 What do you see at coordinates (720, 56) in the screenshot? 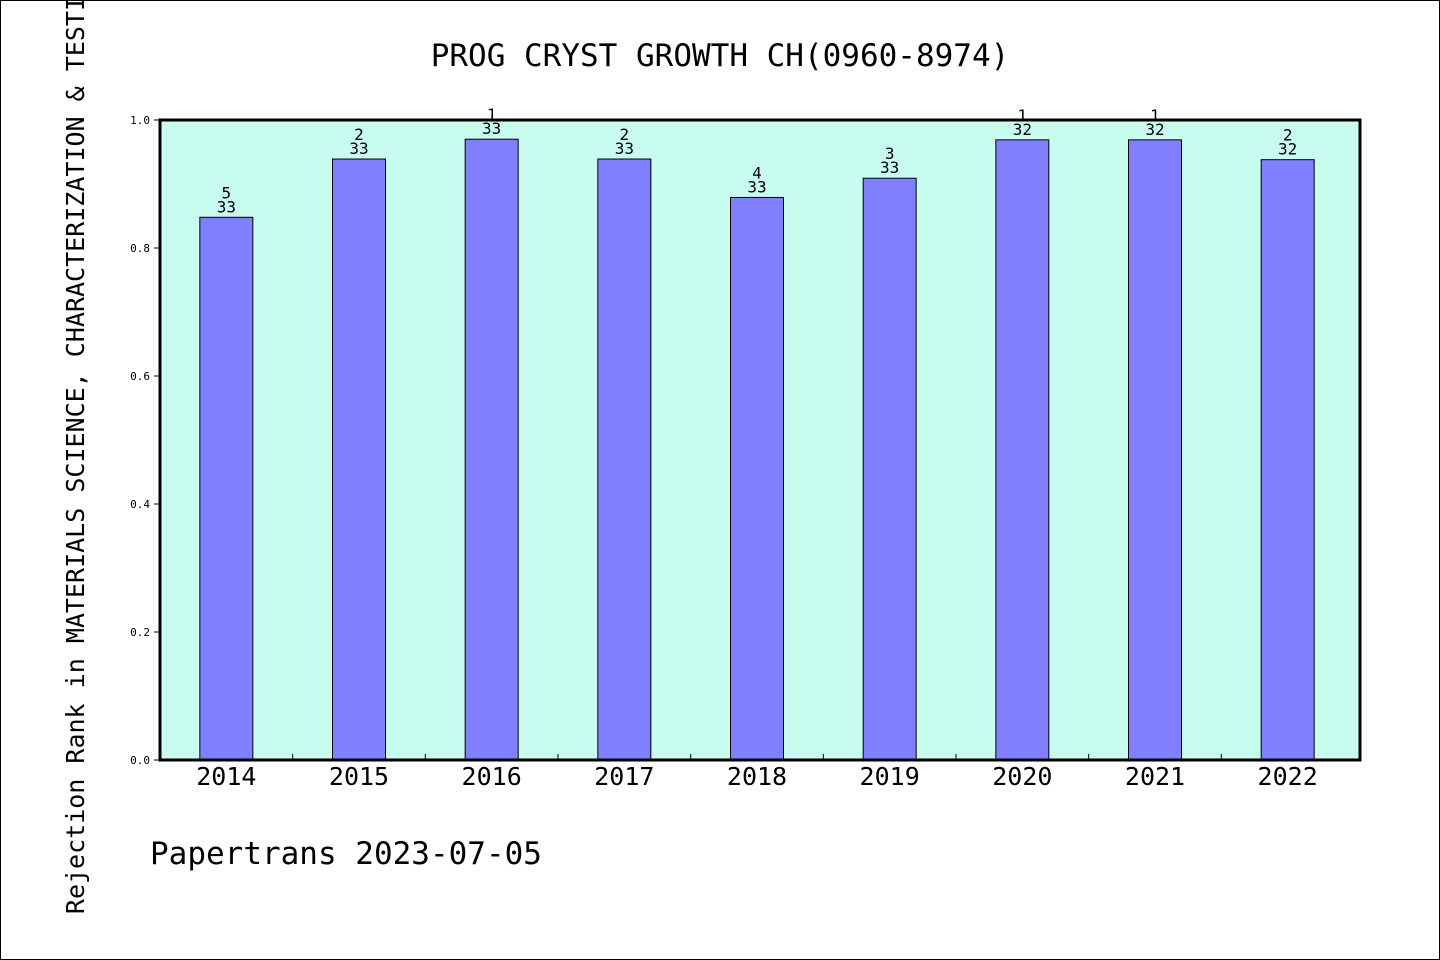
I see `chart-title: PROG CRYST GROWTH CH(0960-8974)` at bounding box center [720, 56].